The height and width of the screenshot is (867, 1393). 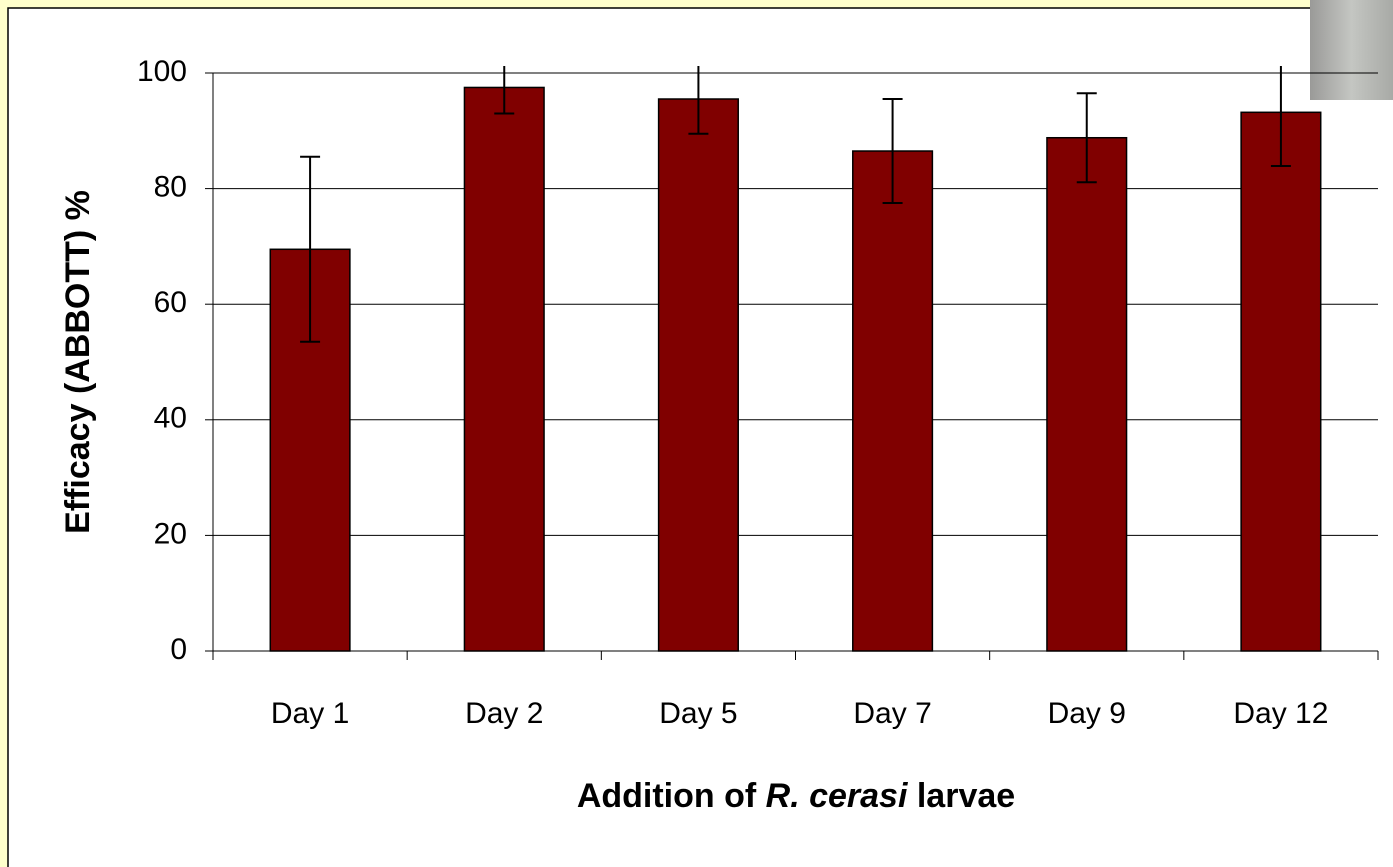 What do you see at coordinates (1280, 713) in the screenshot?
I see `x-tick-label: Day 12` at bounding box center [1280, 713].